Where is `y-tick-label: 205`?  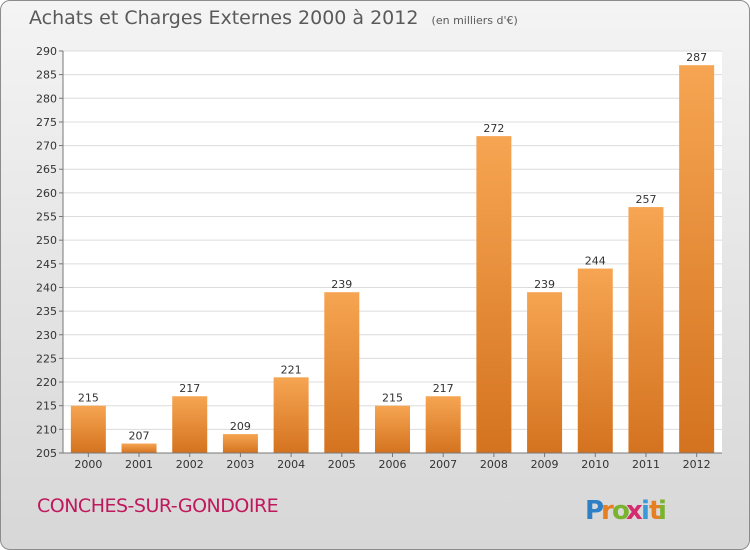 y-tick-label: 205 is located at coordinates (46, 453).